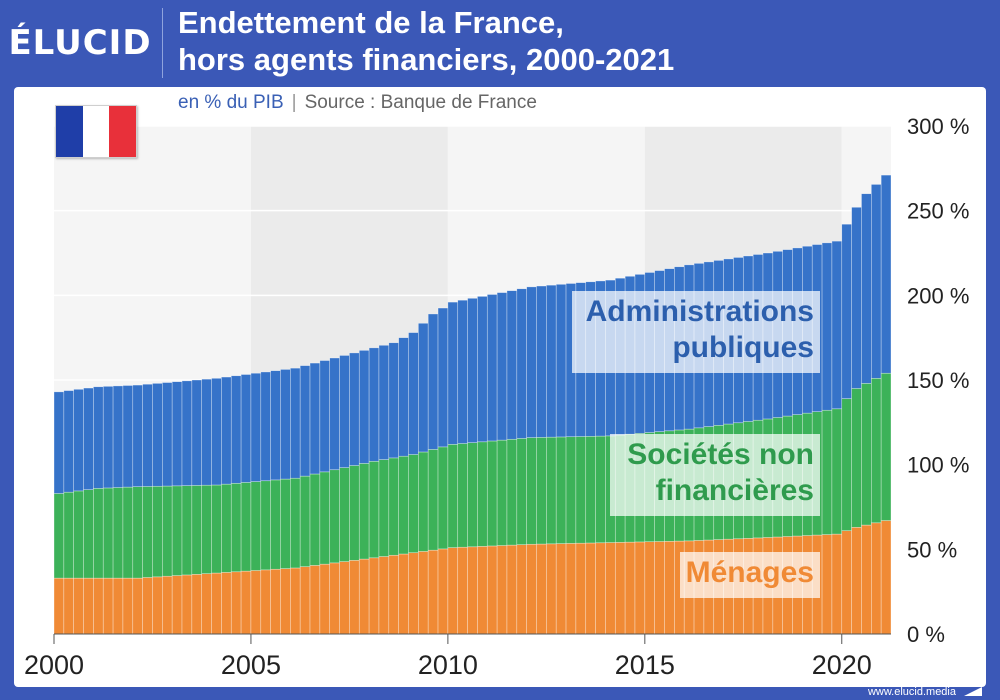 The width and height of the screenshot is (1000, 700). I want to click on footer-url: www.elucid.media, so click(911, 692).